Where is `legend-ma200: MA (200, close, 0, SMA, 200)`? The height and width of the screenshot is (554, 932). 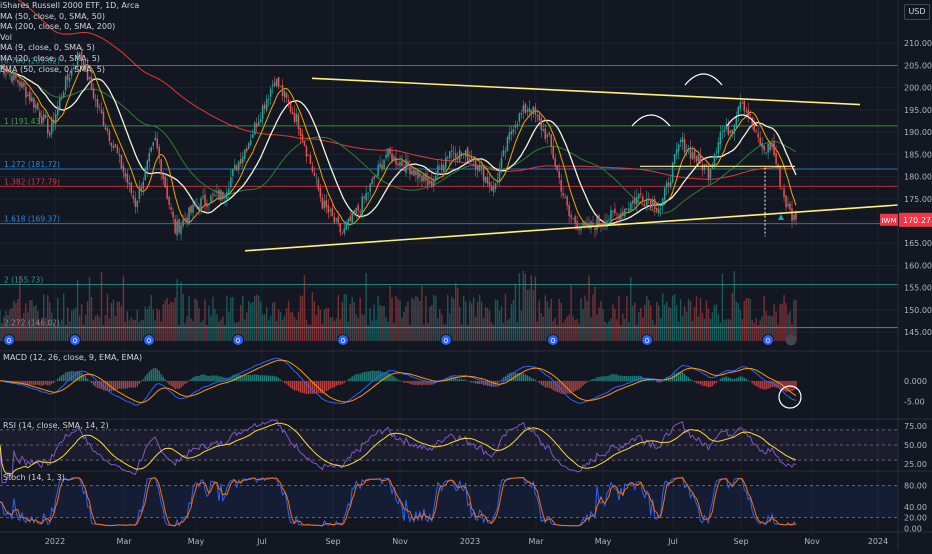
legend-ma200: MA (200, close, 0, SMA, 200) is located at coordinates (69, 26).